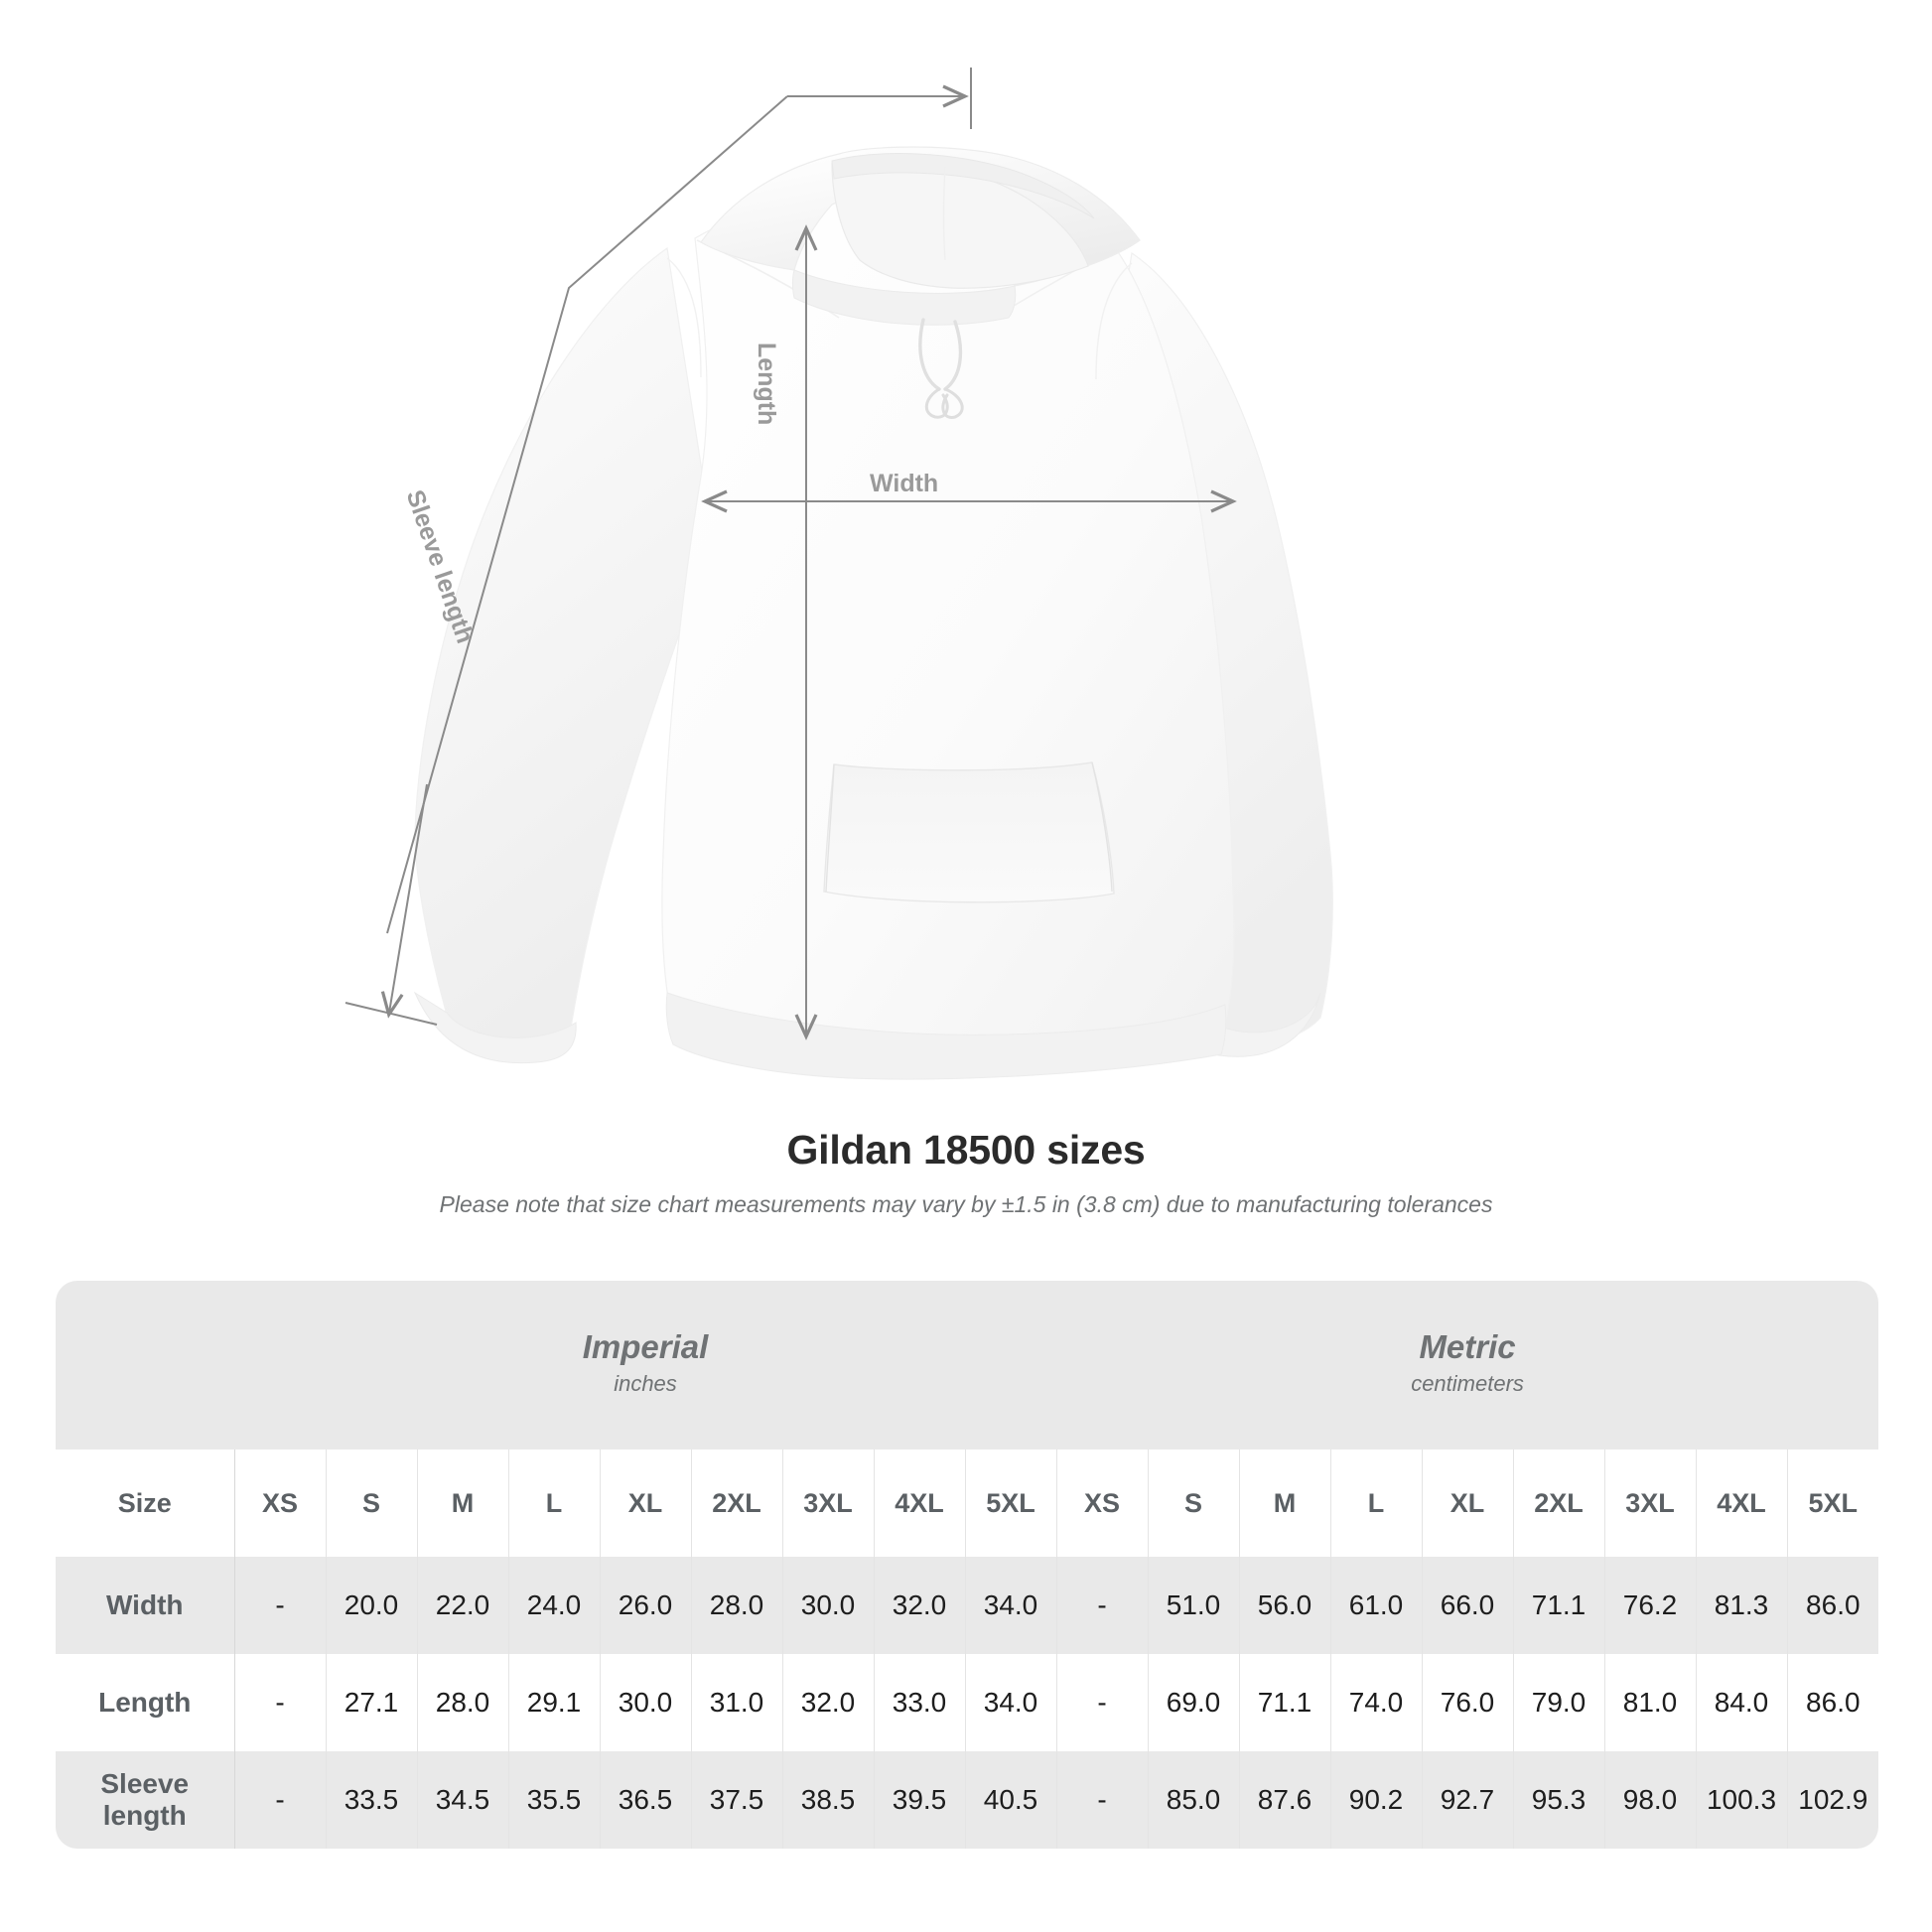  I want to click on row-label-width: Width, so click(146, 1605).